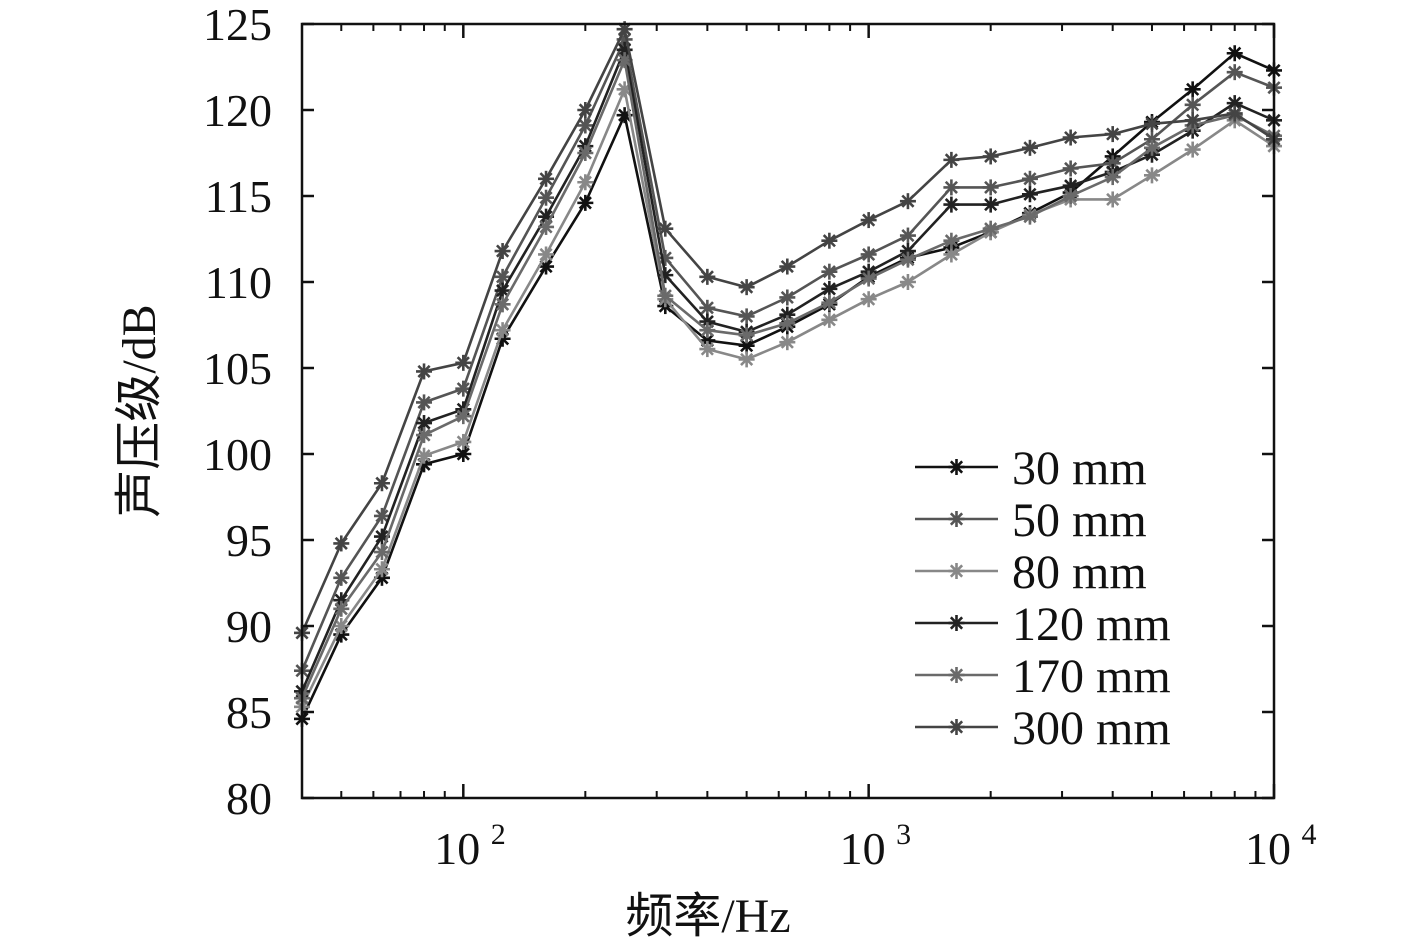  I want to click on y-tick-label: 80, so click(249, 798).